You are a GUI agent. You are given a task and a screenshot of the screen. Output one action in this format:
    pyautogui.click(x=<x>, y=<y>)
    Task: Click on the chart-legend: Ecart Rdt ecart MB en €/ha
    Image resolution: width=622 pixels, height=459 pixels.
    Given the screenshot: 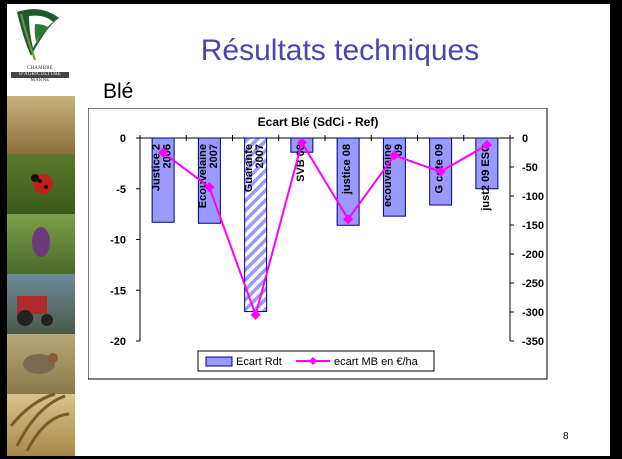 What is the action you would take?
    pyautogui.click(x=316, y=361)
    